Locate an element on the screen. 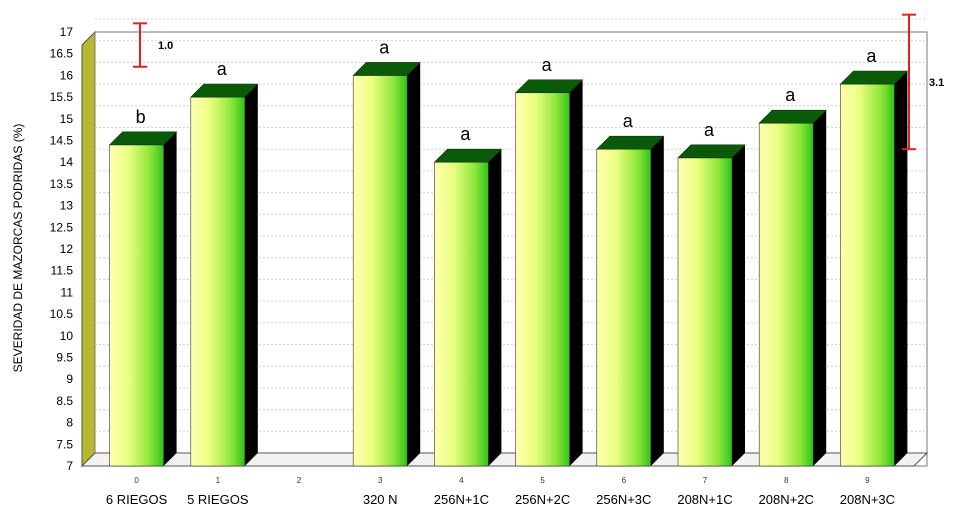 The height and width of the screenshot is (509, 953). x-category-label: 6 RIEGOS is located at coordinates (137, 499).